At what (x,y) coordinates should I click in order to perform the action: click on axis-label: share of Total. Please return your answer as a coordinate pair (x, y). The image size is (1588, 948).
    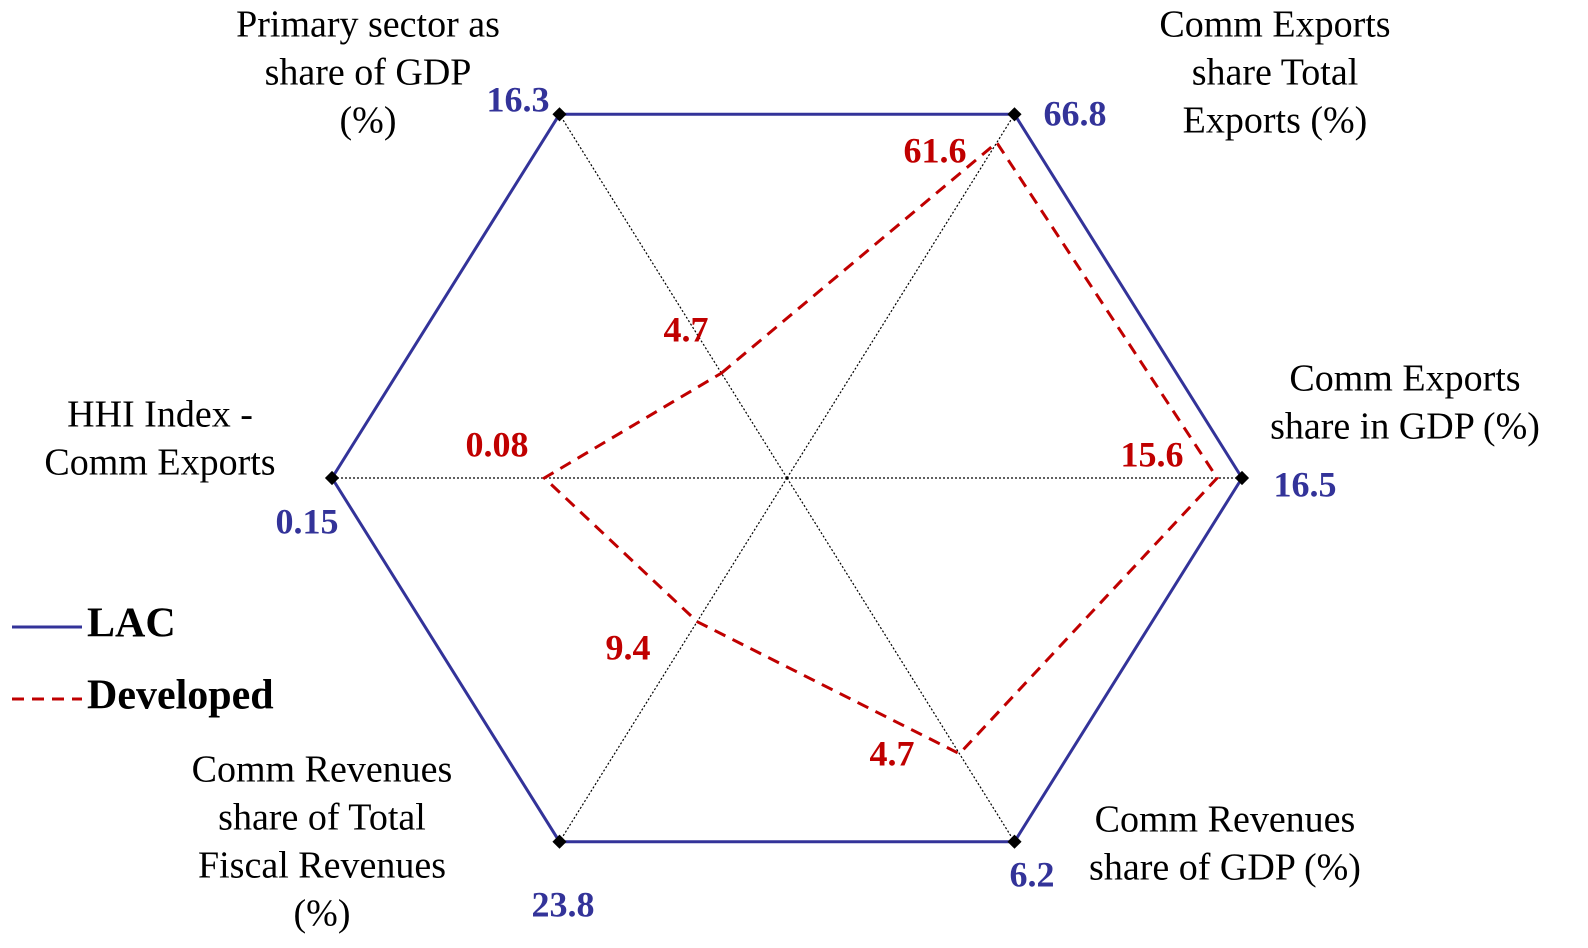
    Looking at the image, I should click on (322, 818).